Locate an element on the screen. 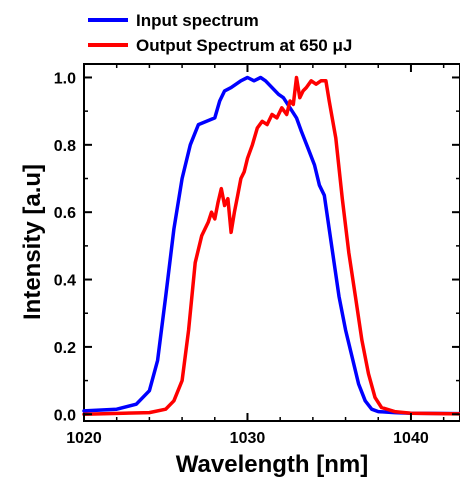 This screenshot has height=477, width=460. y-tick-label: 0.4 is located at coordinates (65, 281).